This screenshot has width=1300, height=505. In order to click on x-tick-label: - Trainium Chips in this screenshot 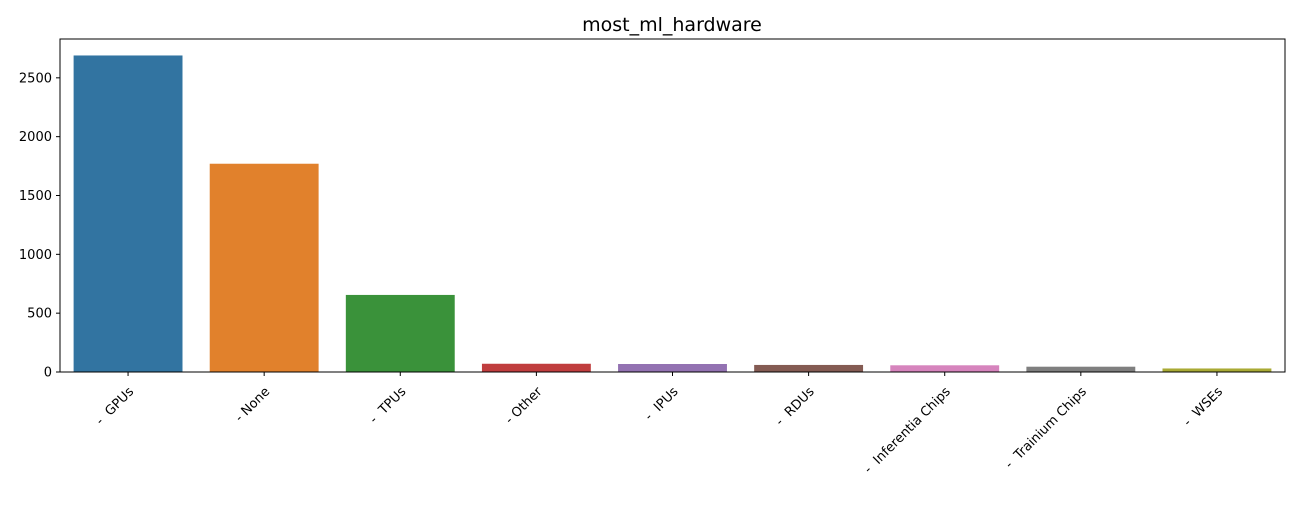, I will do `click(1044, 429)`.